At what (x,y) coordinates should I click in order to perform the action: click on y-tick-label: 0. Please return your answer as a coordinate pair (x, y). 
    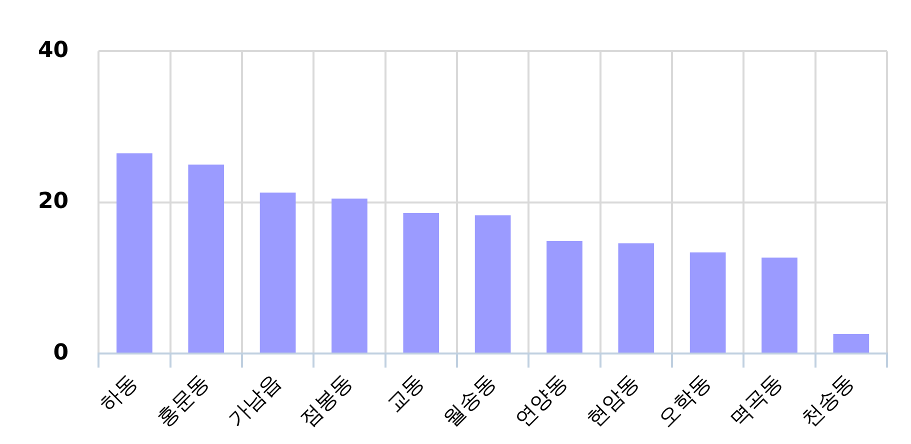
    Looking at the image, I should click on (61, 353).